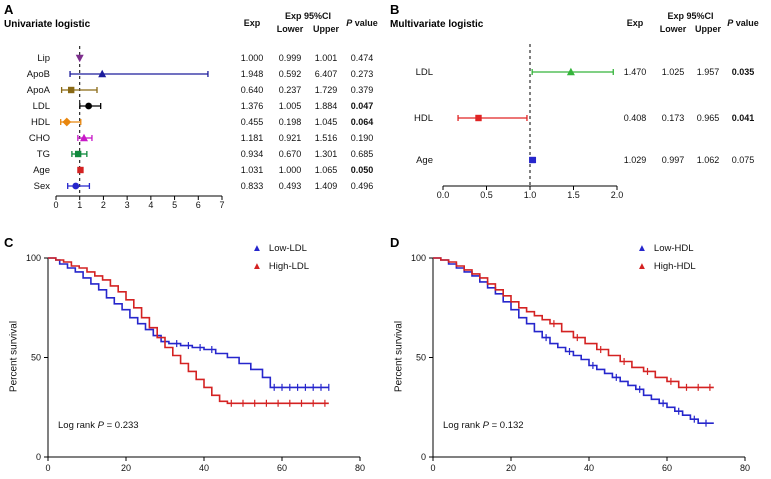  I want to click on exp-value: 0.640, so click(252, 90).